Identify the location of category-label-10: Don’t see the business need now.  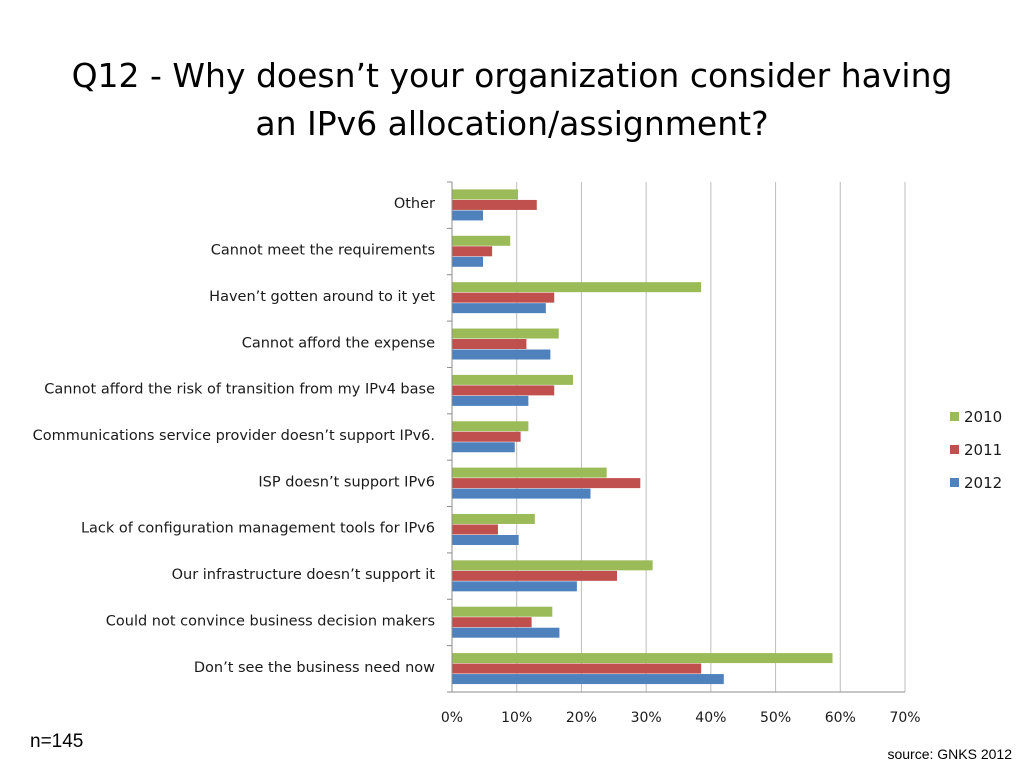
(314, 668).